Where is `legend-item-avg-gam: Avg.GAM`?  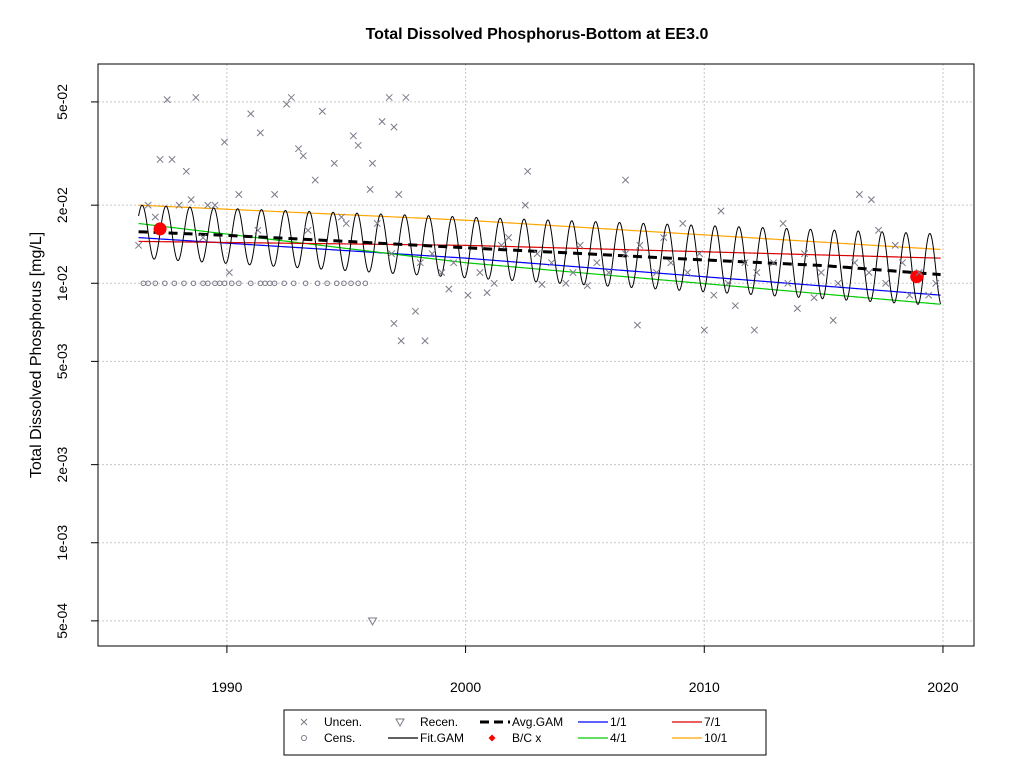
legend-item-avg-gam: Avg.GAM is located at coordinates (521, 722).